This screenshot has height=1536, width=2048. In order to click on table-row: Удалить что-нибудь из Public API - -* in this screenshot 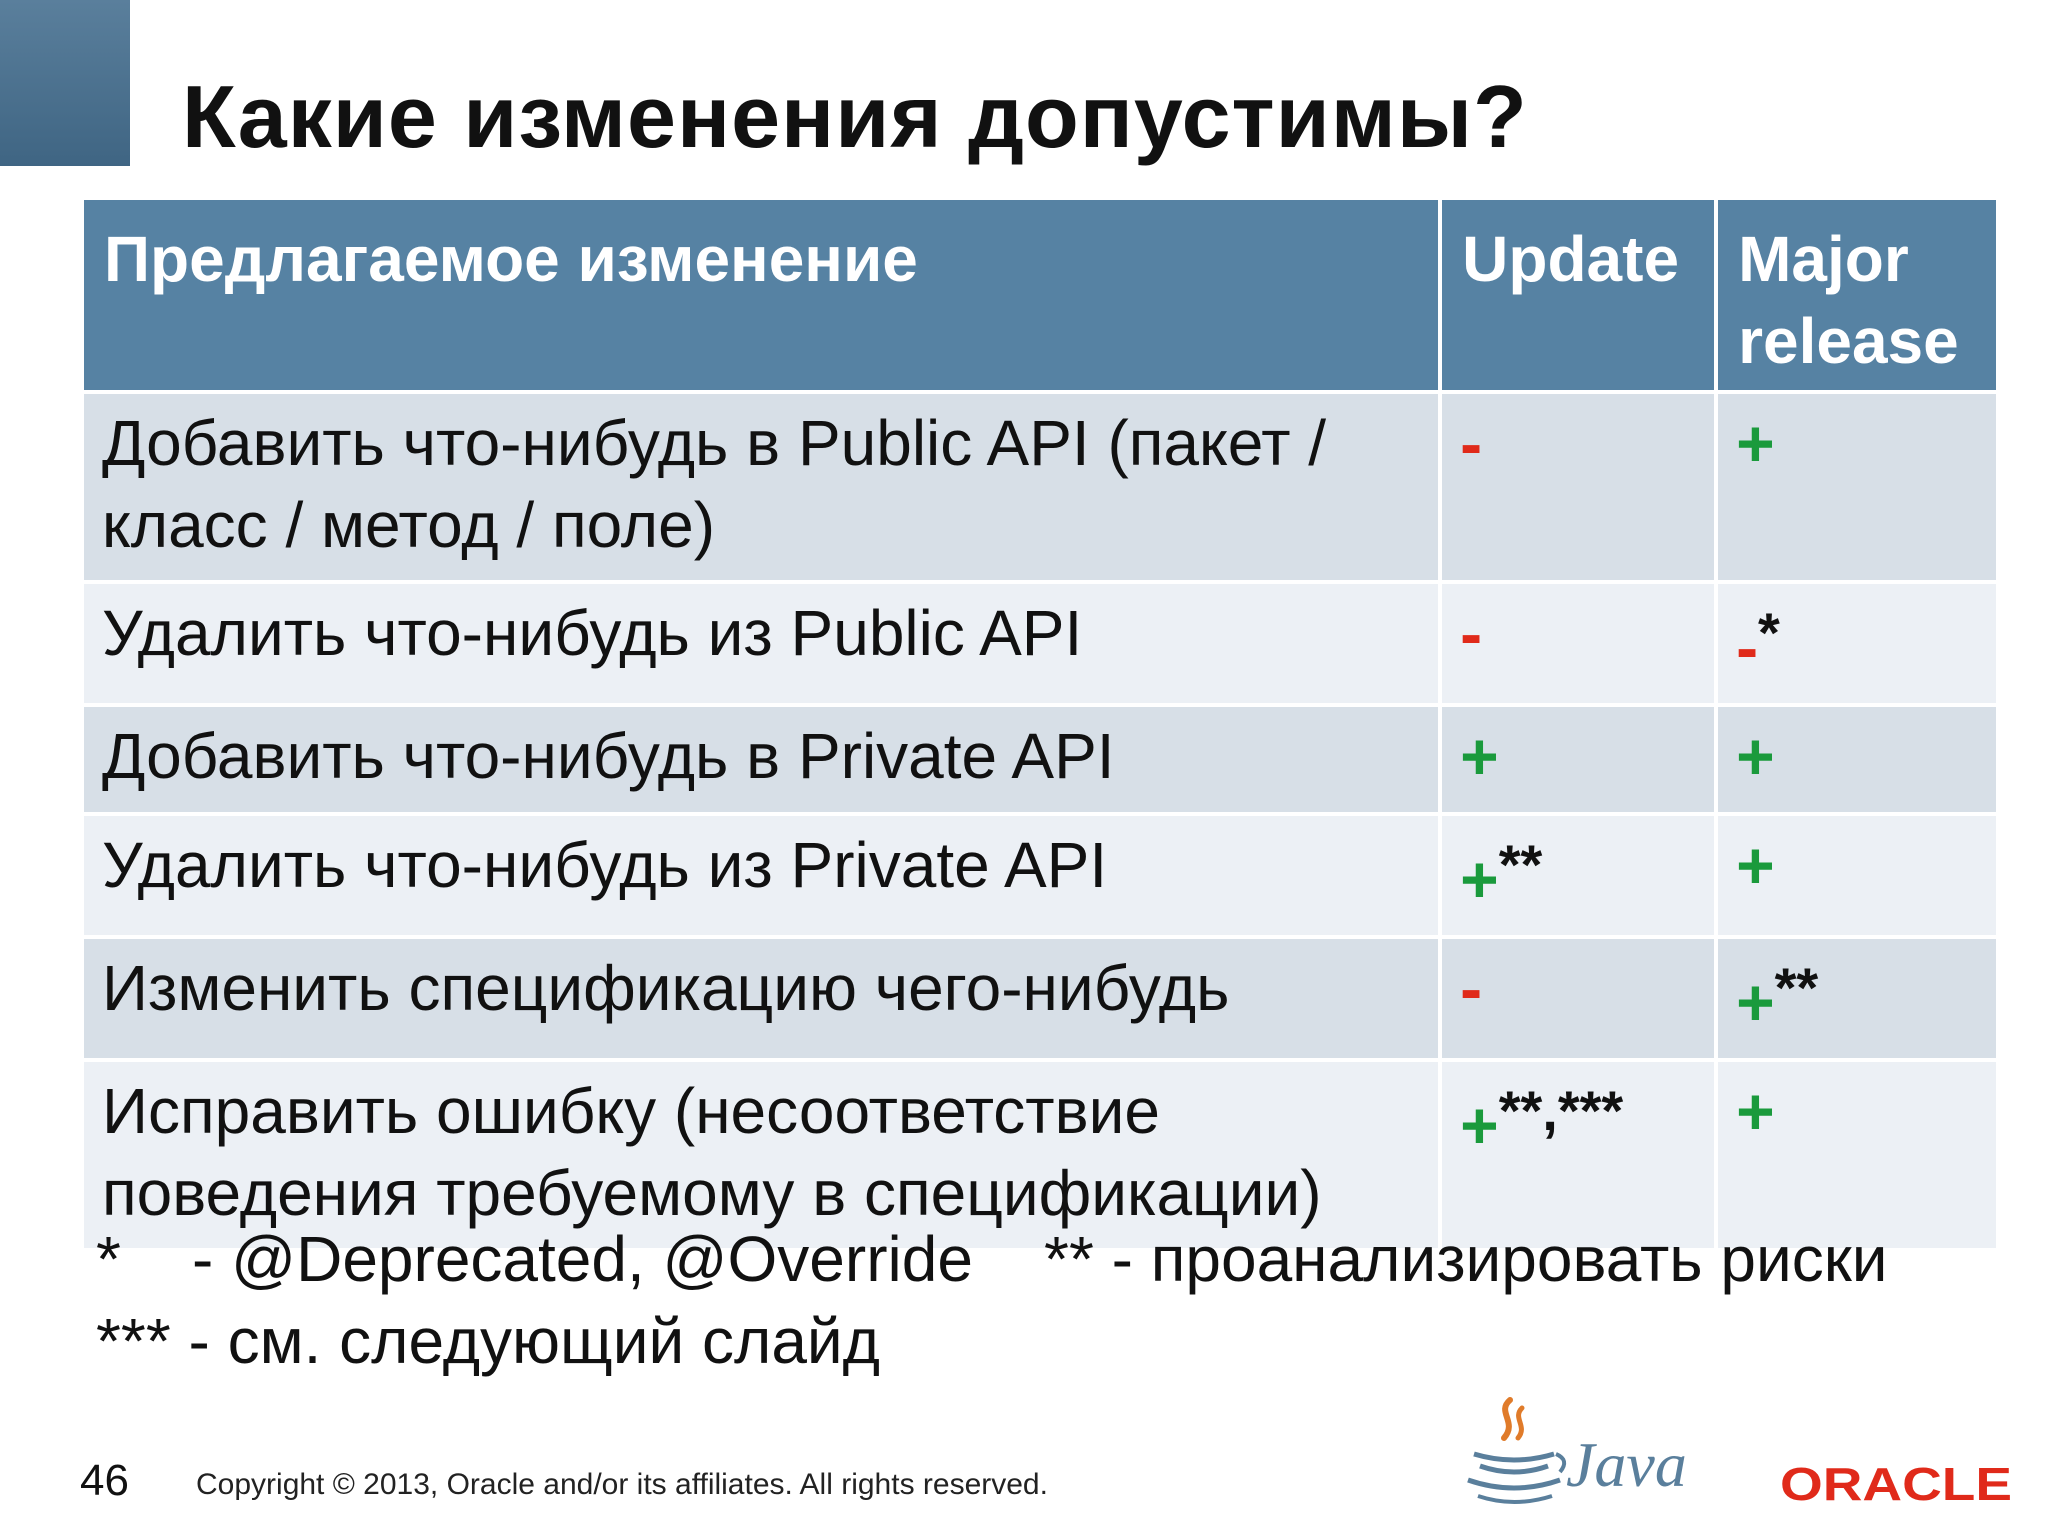, I will do `click(1040, 643)`.